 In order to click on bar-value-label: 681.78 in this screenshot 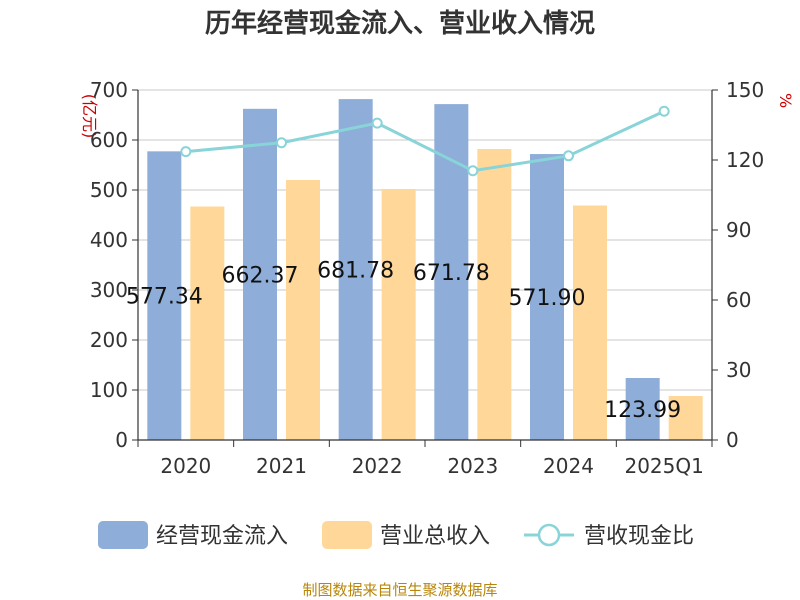, I will do `click(355, 271)`.